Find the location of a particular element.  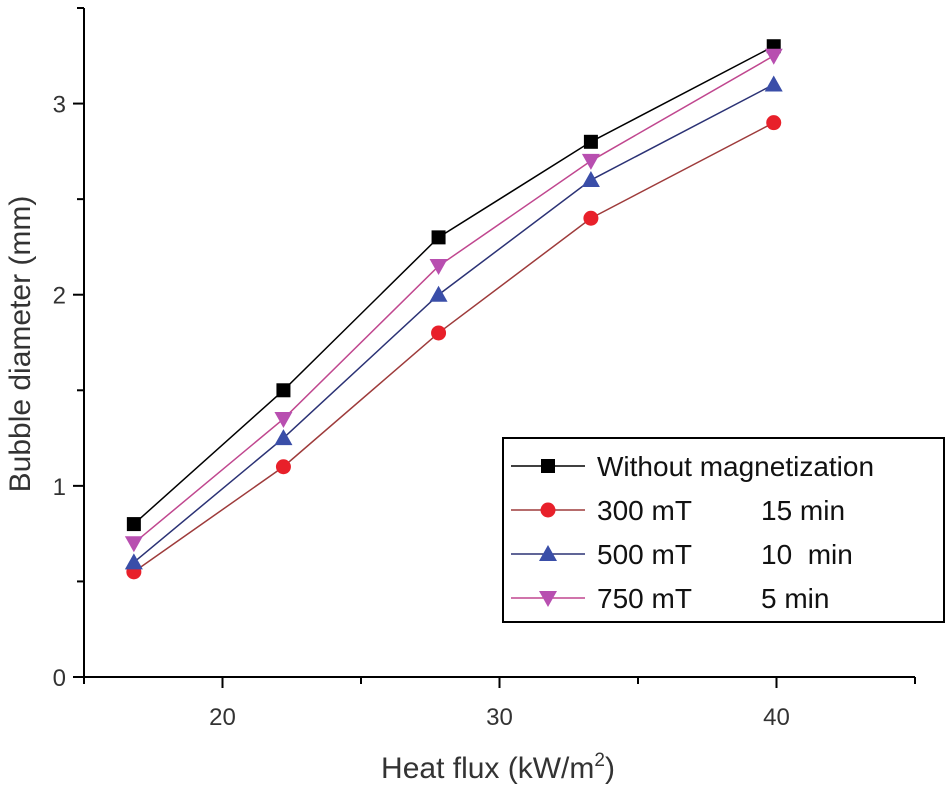

x-tick-label: 20 is located at coordinates (222, 717).